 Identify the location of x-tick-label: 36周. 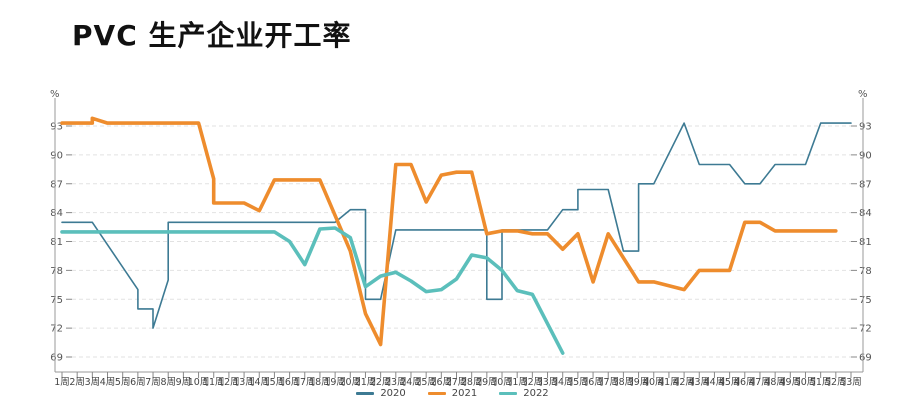
(593, 382).